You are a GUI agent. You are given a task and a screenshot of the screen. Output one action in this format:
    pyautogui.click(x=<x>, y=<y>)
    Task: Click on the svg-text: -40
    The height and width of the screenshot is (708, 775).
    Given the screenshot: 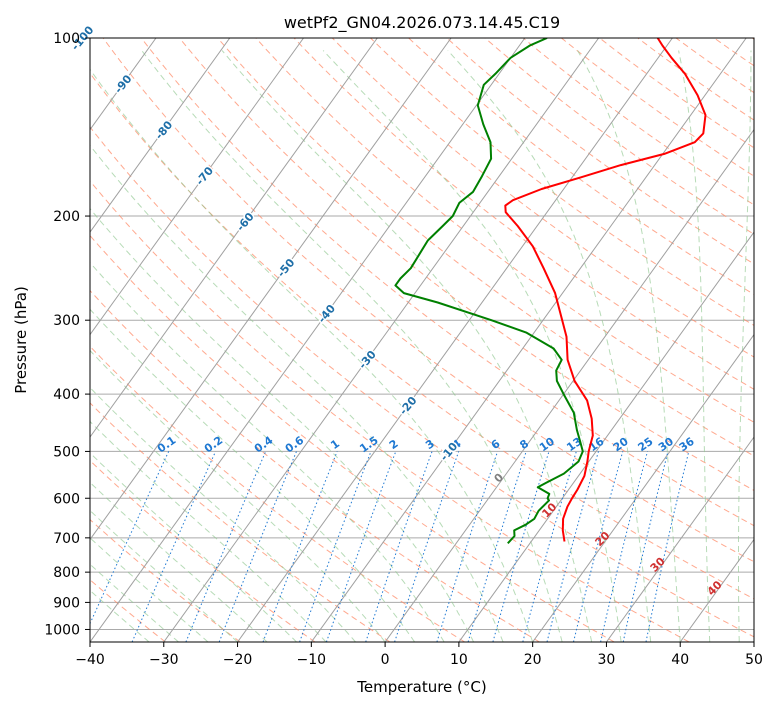 What is the action you would take?
    pyautogui.click(x=326, y=314)
    